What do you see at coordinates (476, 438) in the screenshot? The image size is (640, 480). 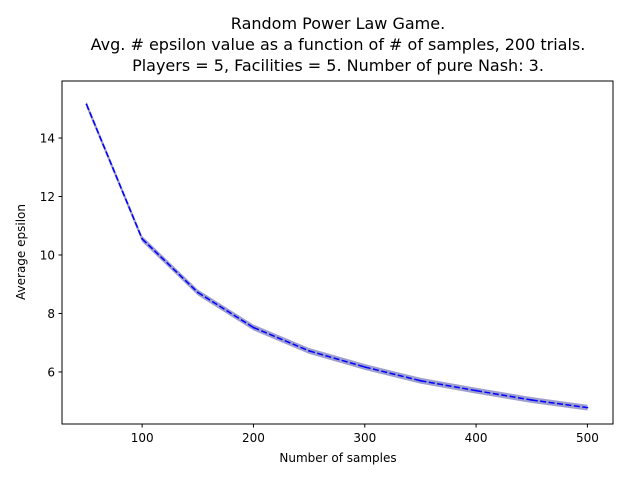 I see `x-tick-label: 400` at bounding box center [476, 438].